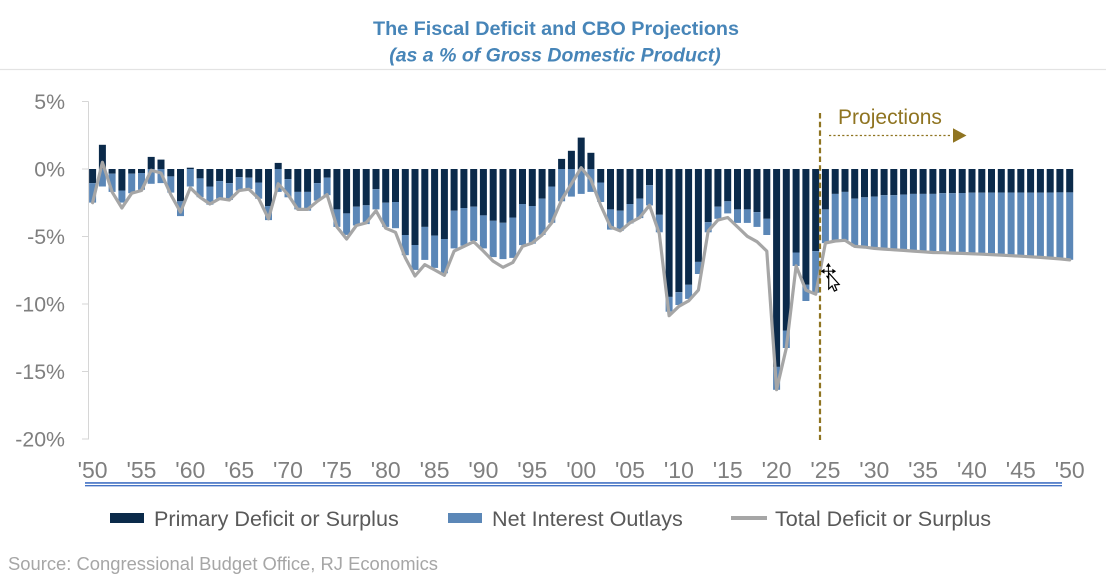 Image resolution: width=1106 pixels, height=582 pixels. What do you see at coordinates (874, 470) in the screenshot?
I see `svg-text: '30` at bounding box center [874, 470].